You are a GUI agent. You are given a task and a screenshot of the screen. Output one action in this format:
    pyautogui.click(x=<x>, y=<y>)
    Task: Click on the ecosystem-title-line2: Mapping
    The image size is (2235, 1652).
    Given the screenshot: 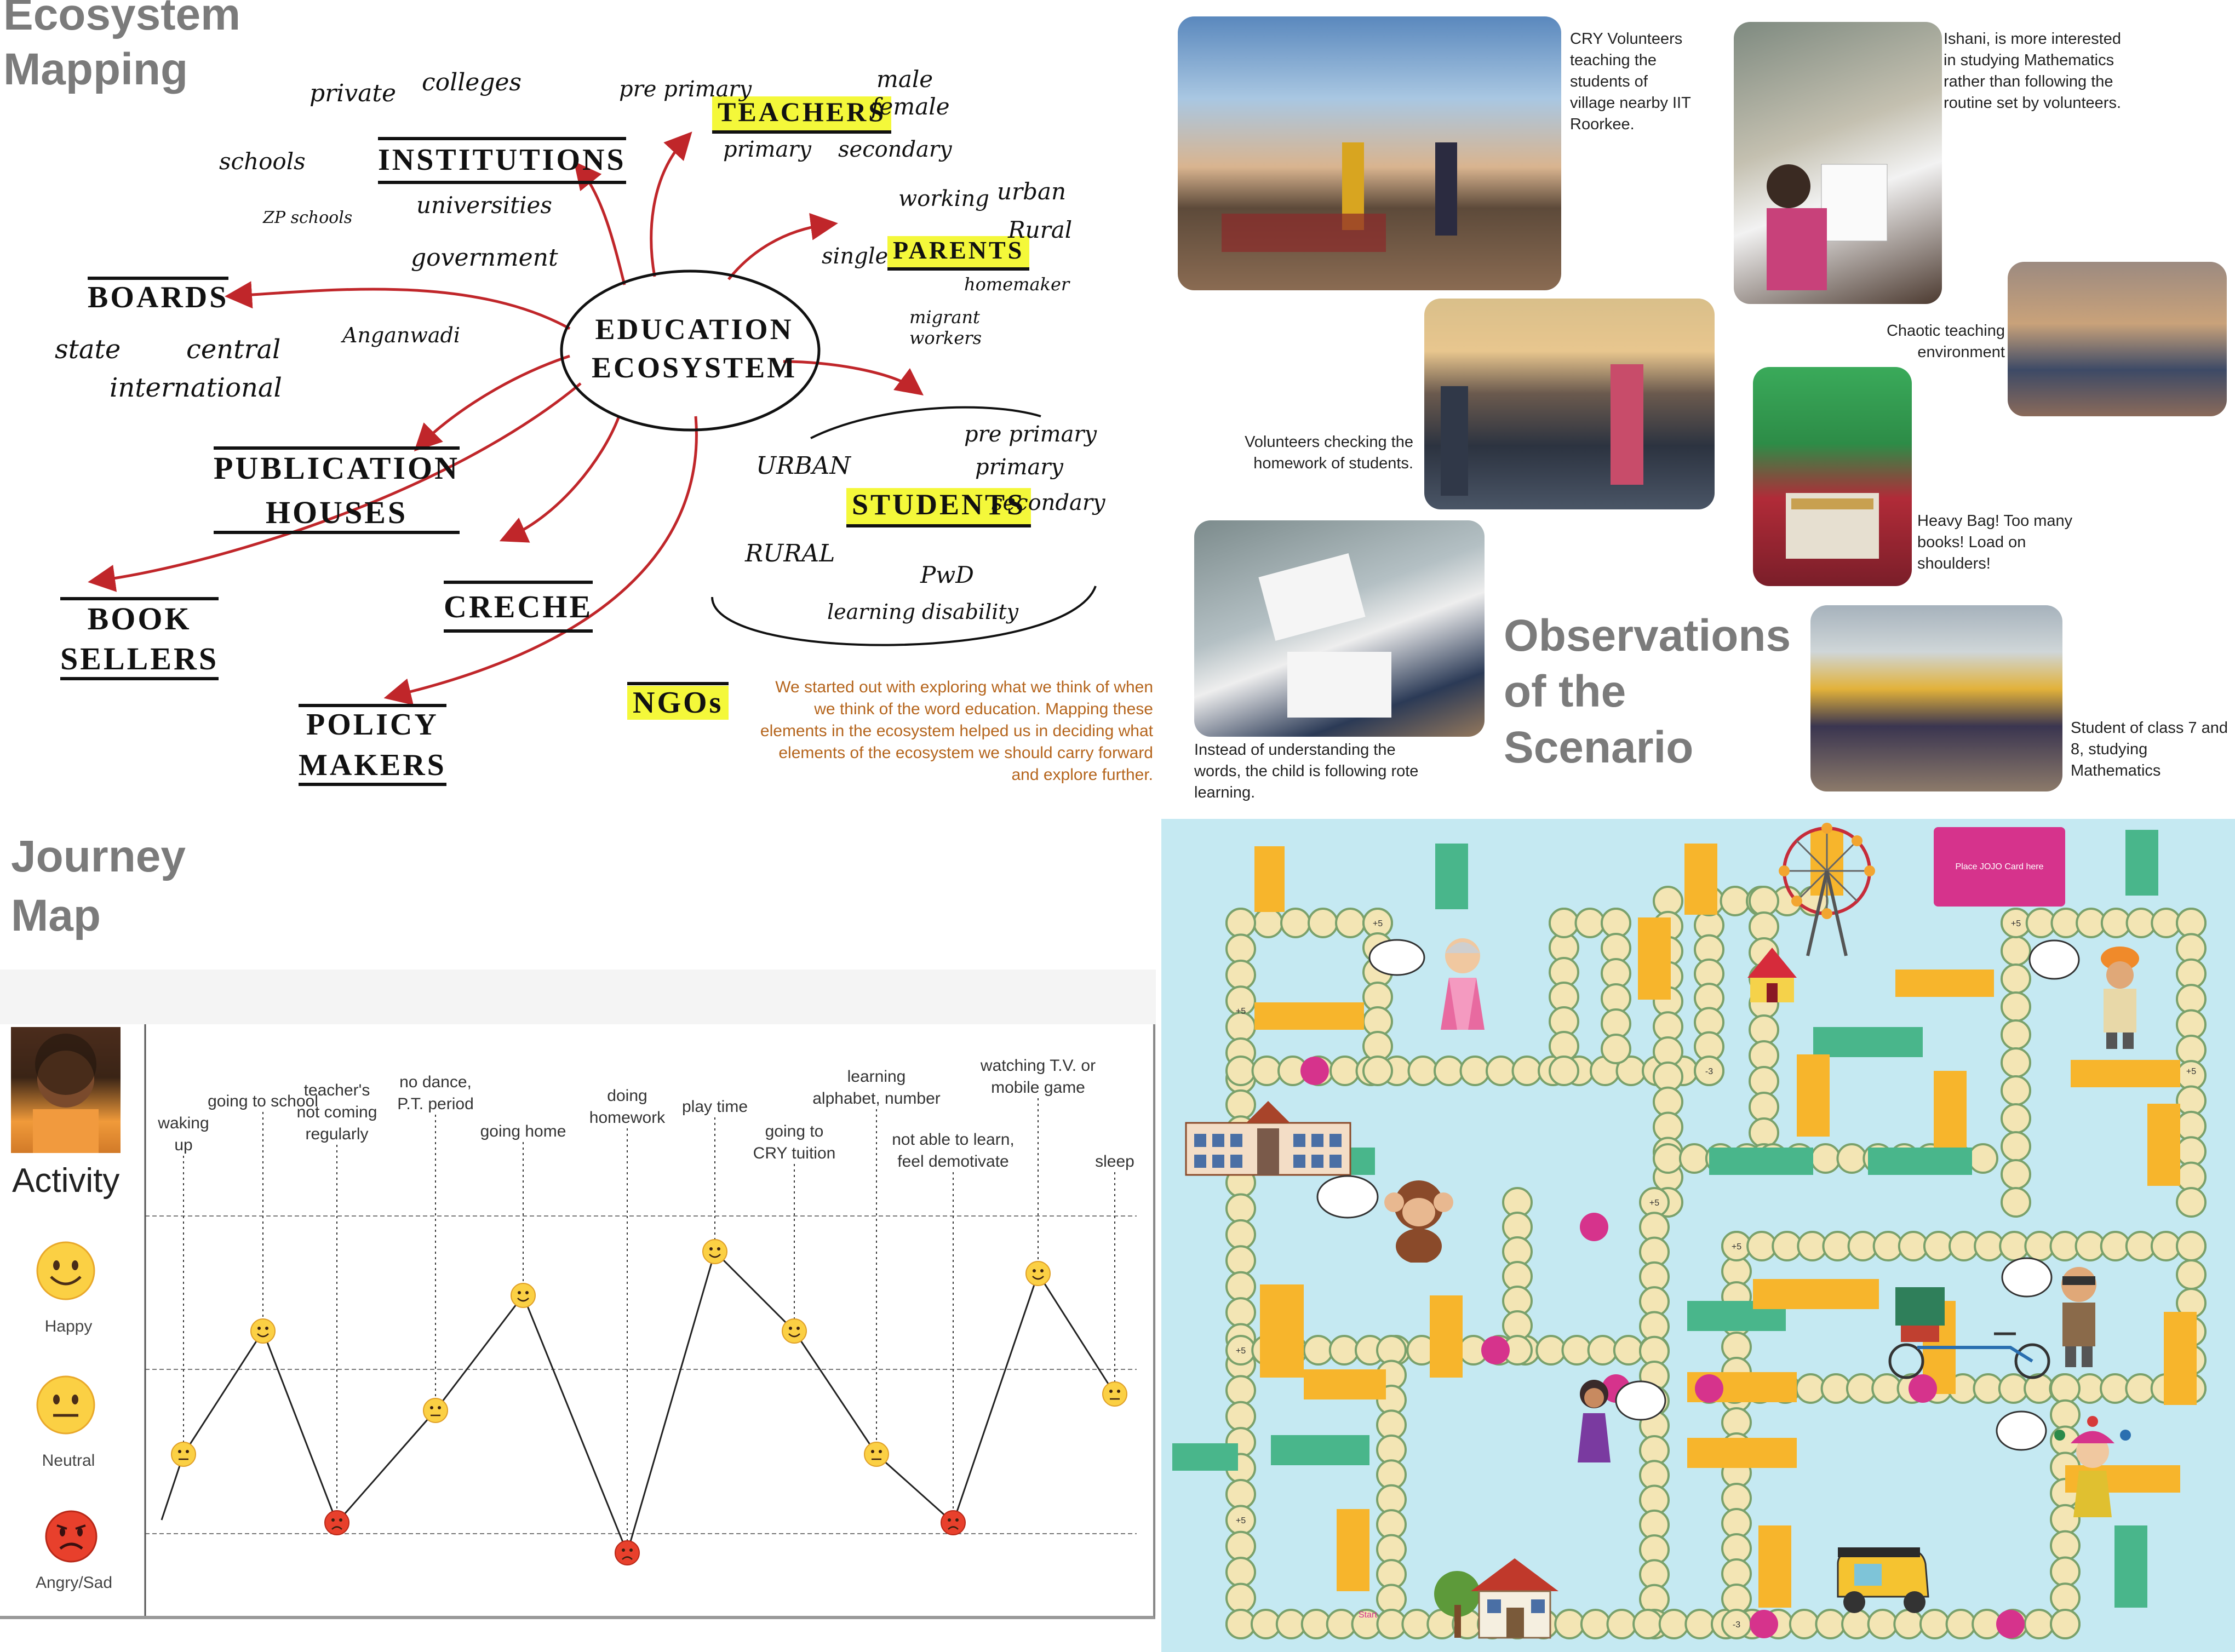 What is the action you would take?
    pyautogui.click(x=95, y=69)
    